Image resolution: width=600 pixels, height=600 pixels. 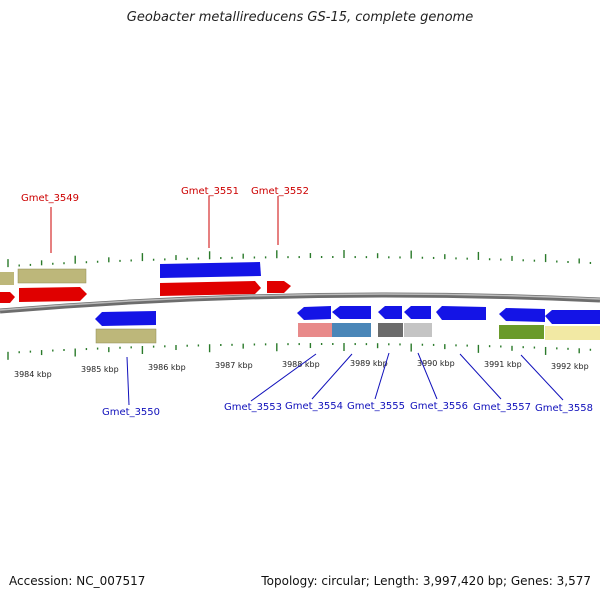 I want to click on kbp-label: 3984 kbp, so click(x=33, y=374).